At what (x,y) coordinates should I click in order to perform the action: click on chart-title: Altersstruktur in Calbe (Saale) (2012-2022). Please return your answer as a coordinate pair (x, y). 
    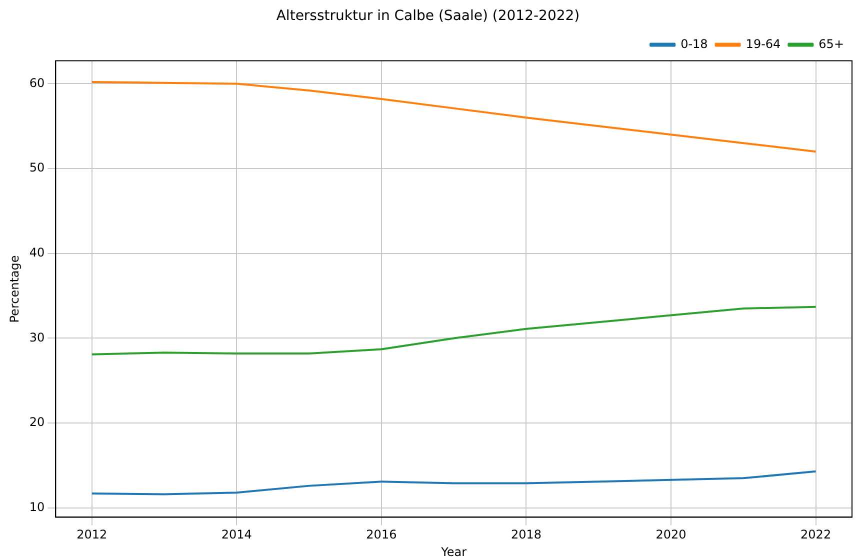
    Looking at the image, I should click on (428, 16).